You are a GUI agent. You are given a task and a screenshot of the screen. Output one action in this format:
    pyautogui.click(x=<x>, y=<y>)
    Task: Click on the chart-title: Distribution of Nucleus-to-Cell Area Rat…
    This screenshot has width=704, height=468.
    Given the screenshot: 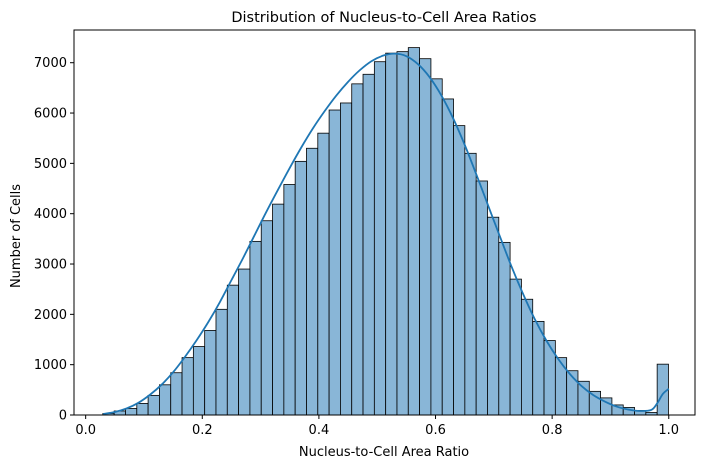 What is the action you would take?
    pyautogui.click(x=383, y=18)
    